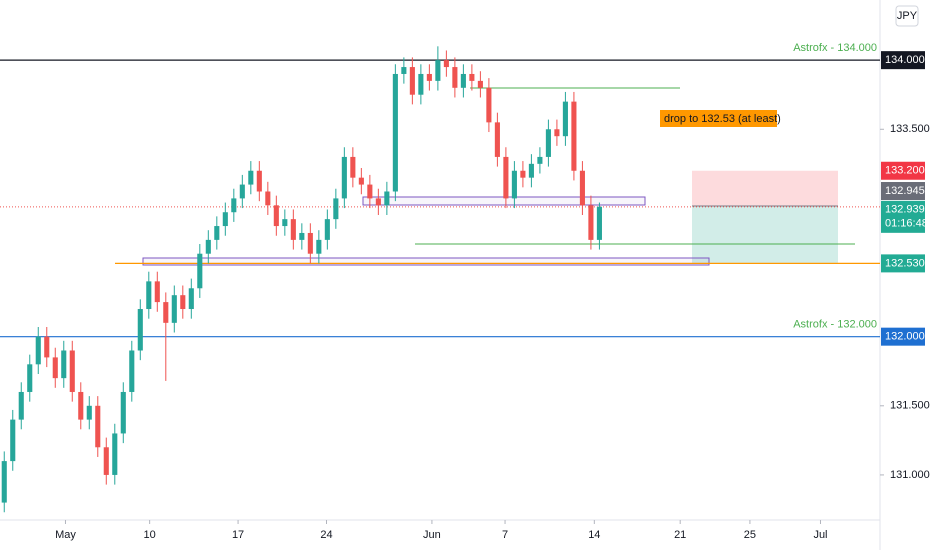 The width and height of the screenshot is (932, 550). What do you see at coordinates (765, 235) in the screenshot?
I see `target-zone` at bounding box center [765, 235].